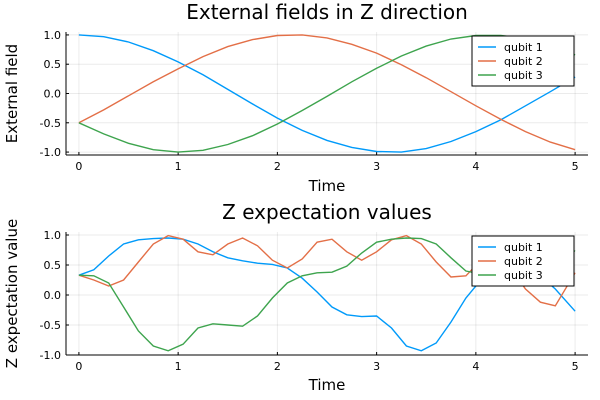 The height and width of the screenshot is (400, 600). I want to click on y-axis-label: Z expectation value, so click(12, 293).